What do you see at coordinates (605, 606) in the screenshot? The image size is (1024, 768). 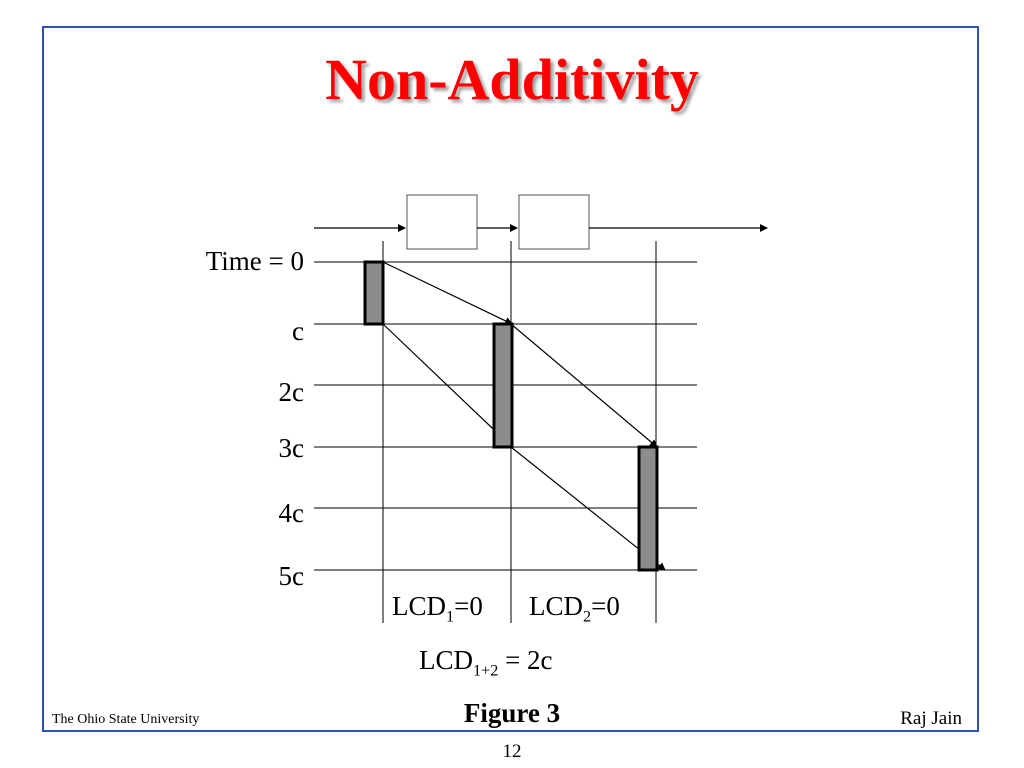 I see `lcd2-value: =0` at bounding box center [605, 606].